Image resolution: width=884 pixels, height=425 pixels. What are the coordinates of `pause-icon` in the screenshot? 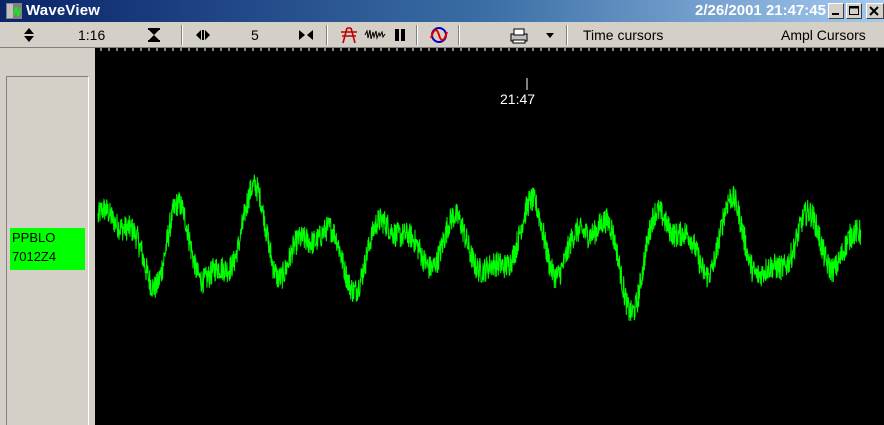 It's located at (400, 35).